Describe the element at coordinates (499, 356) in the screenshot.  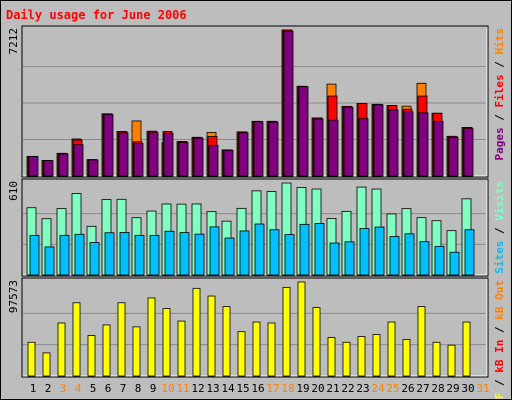
I see `legend-entry: kB In` at that location.